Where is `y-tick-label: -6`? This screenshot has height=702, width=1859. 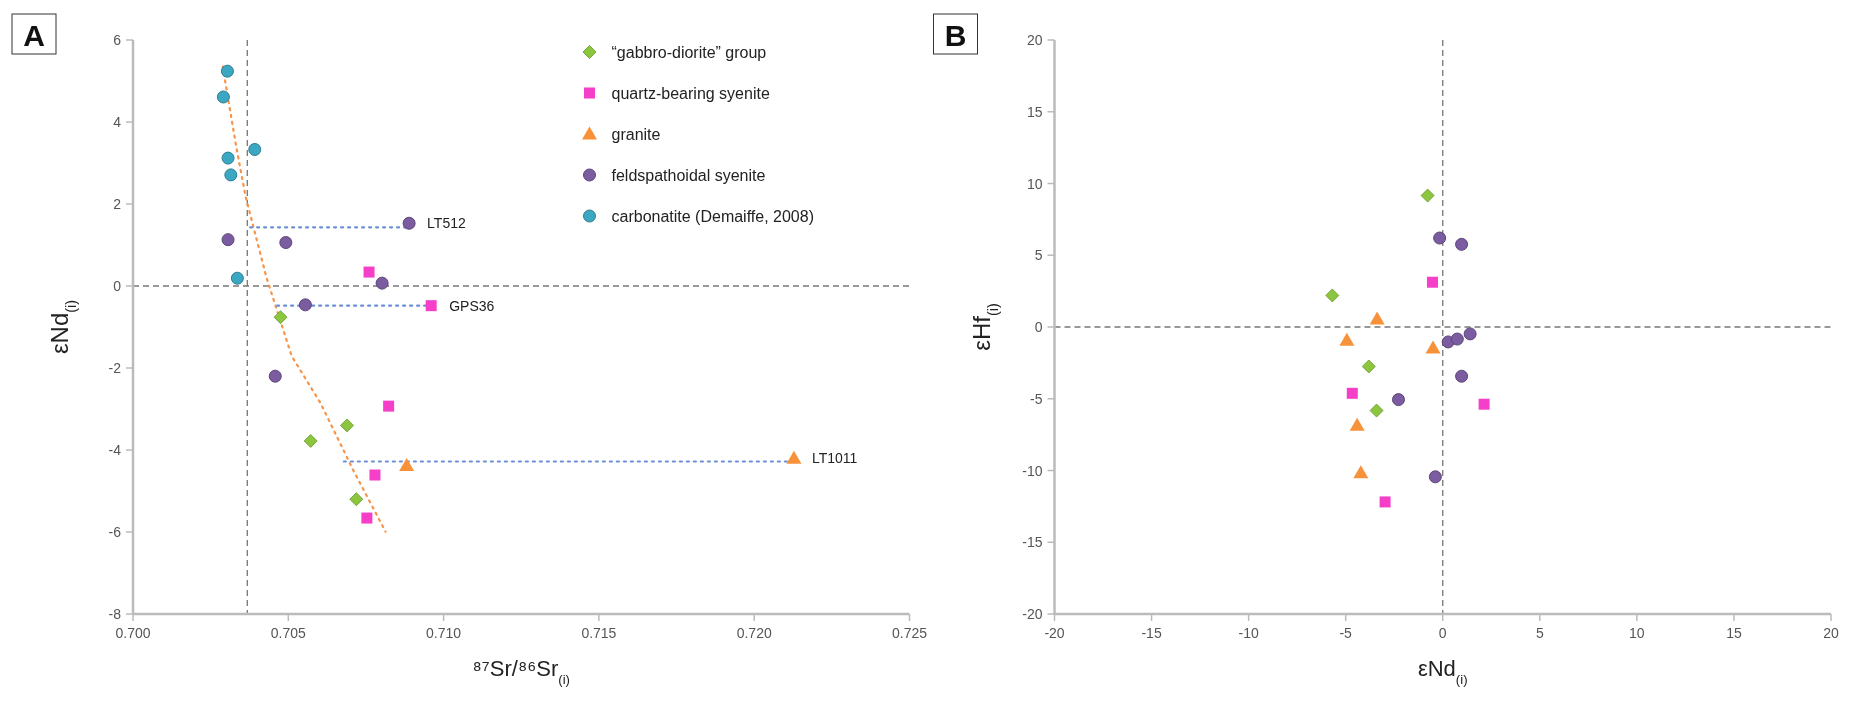 y-tick-label: -6 is located at coordinates (115, 532).